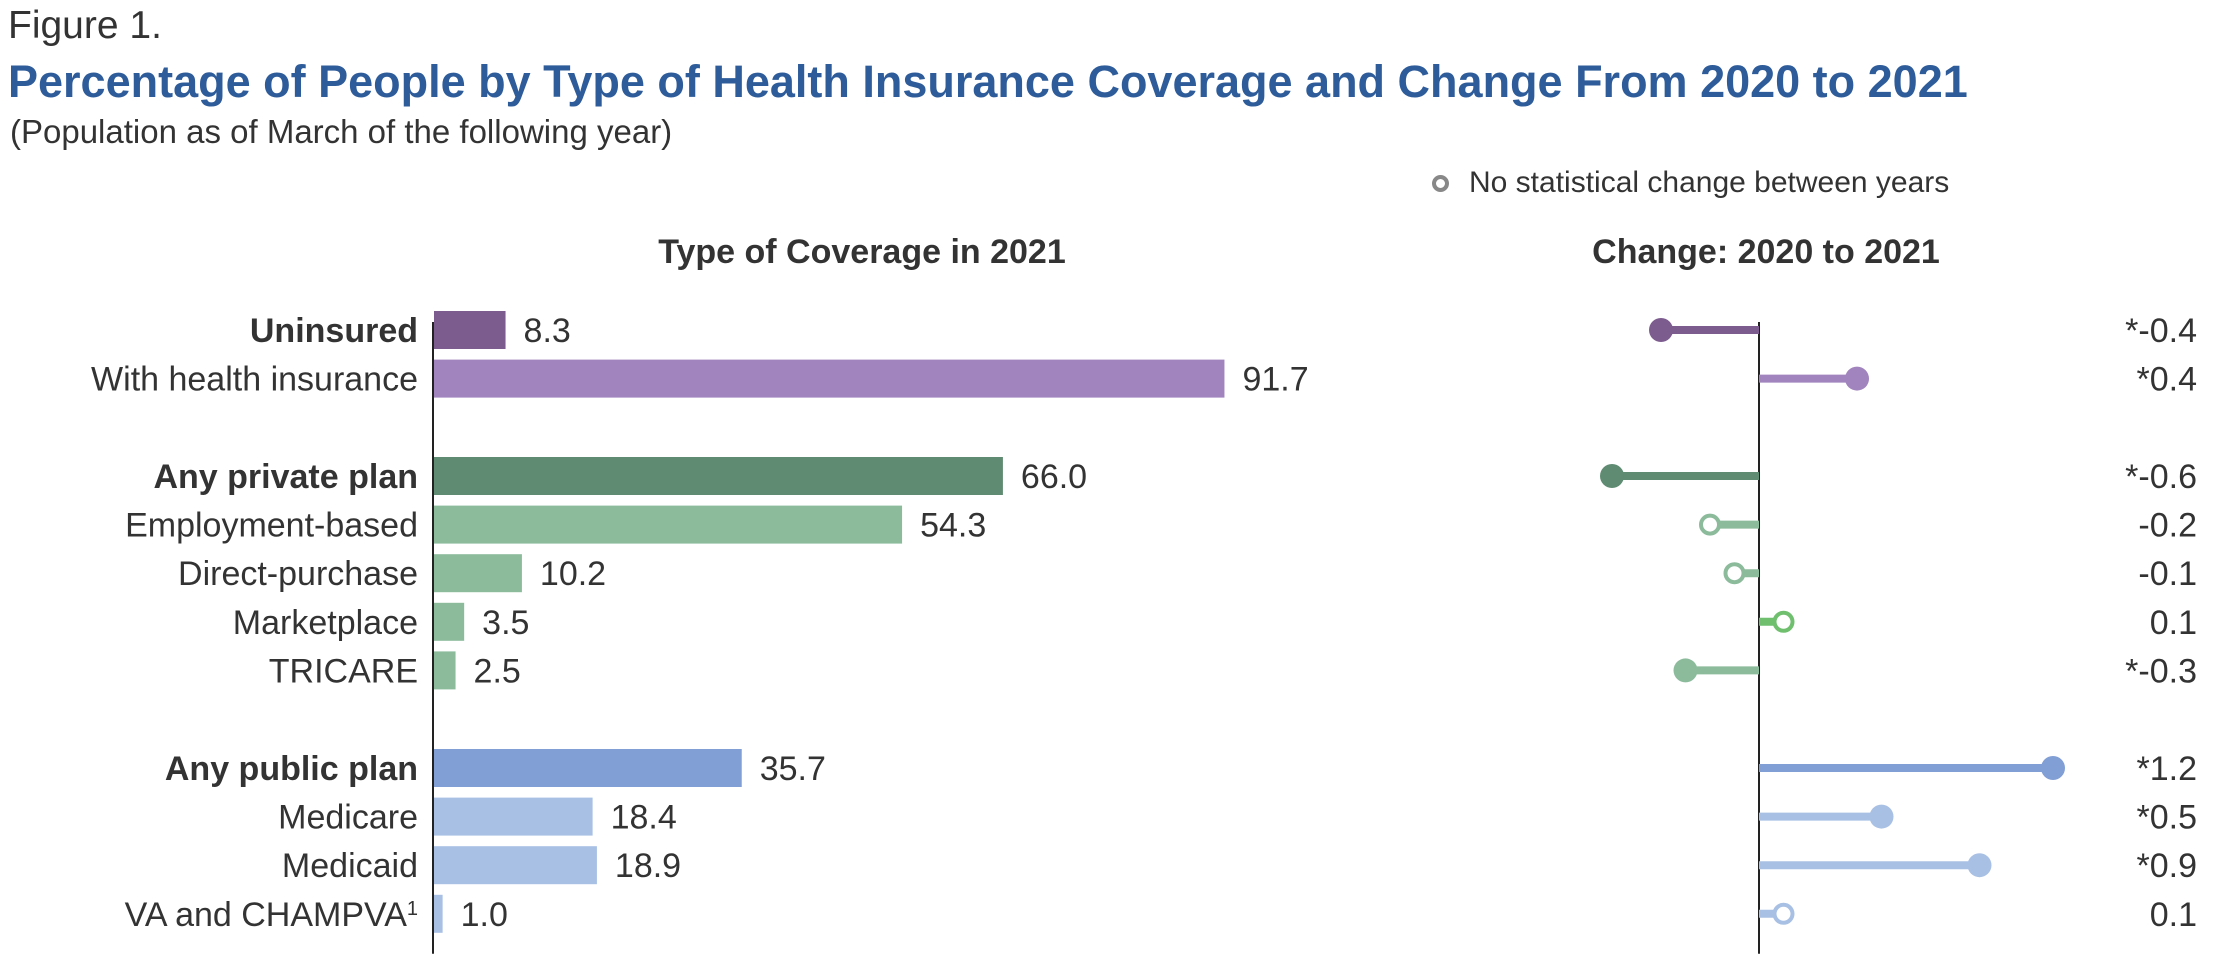  What do you see at coordinates (478, 573) in the screenshot?
I see `bar-direct-purchase` at bounding box center [478, 573].